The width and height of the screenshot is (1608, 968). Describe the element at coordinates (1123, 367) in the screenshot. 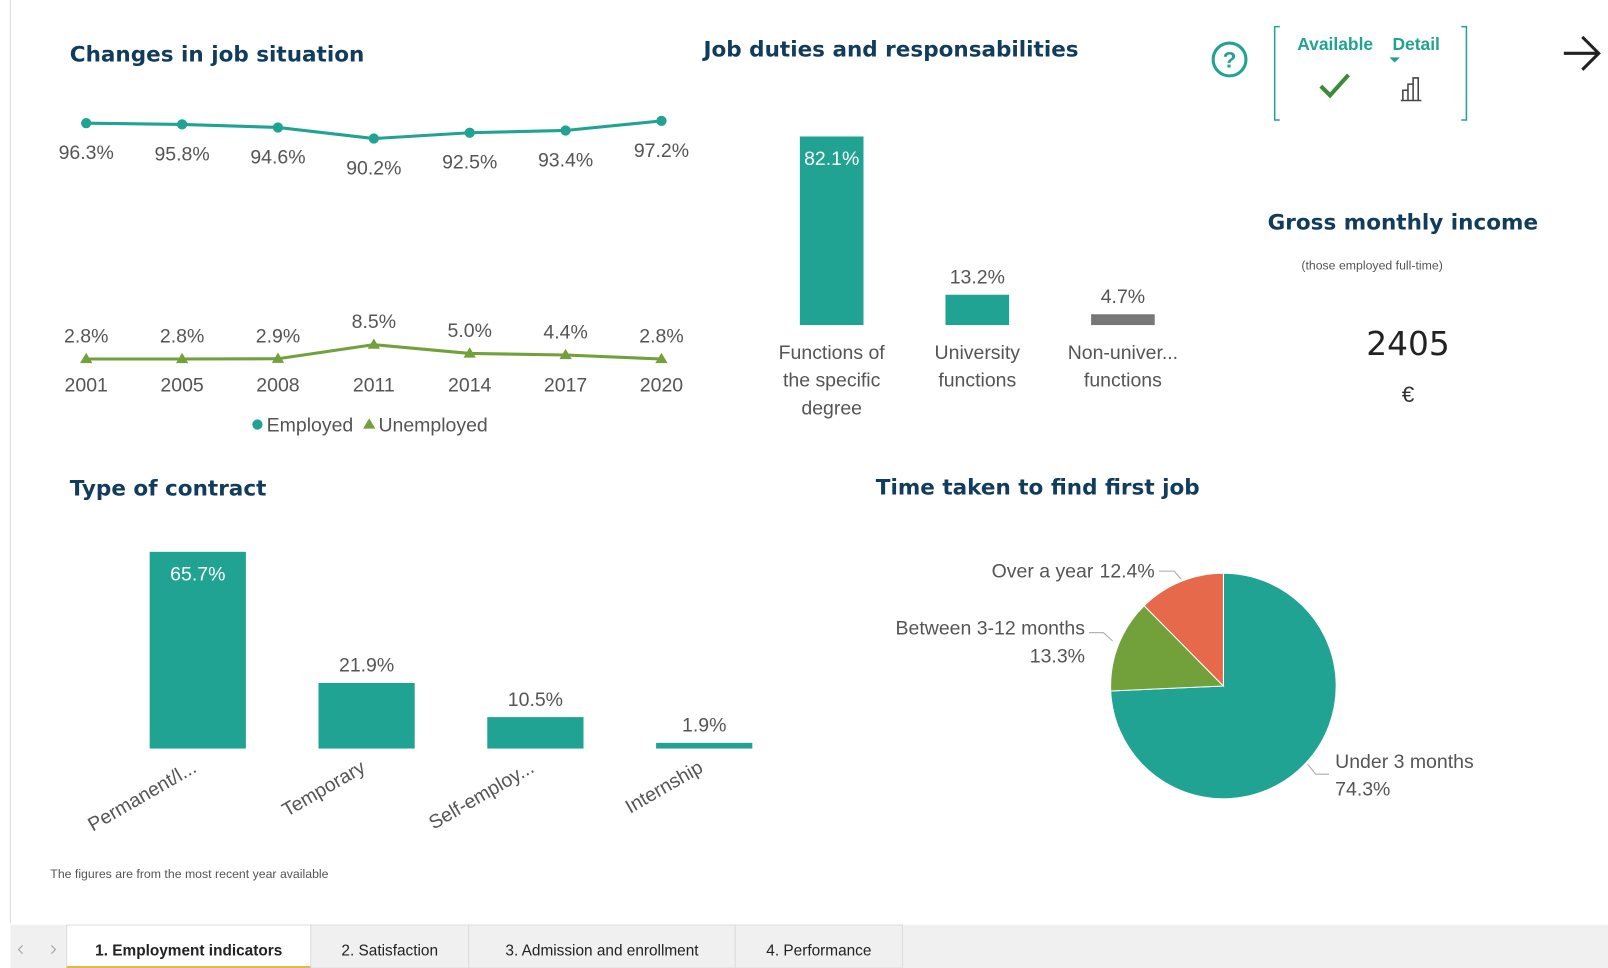

I see `x-tick-label: Non-univer... functions` at that location.